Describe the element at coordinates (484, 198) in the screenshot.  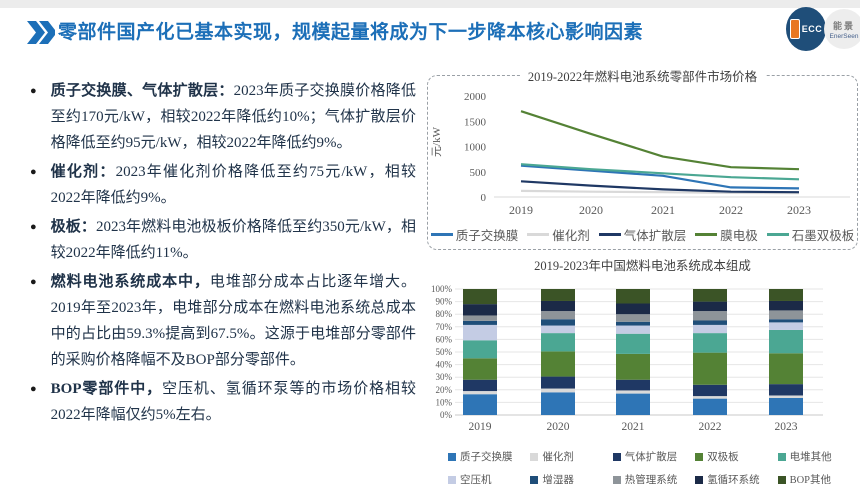
I see `y-tick-label: 0` at that location.